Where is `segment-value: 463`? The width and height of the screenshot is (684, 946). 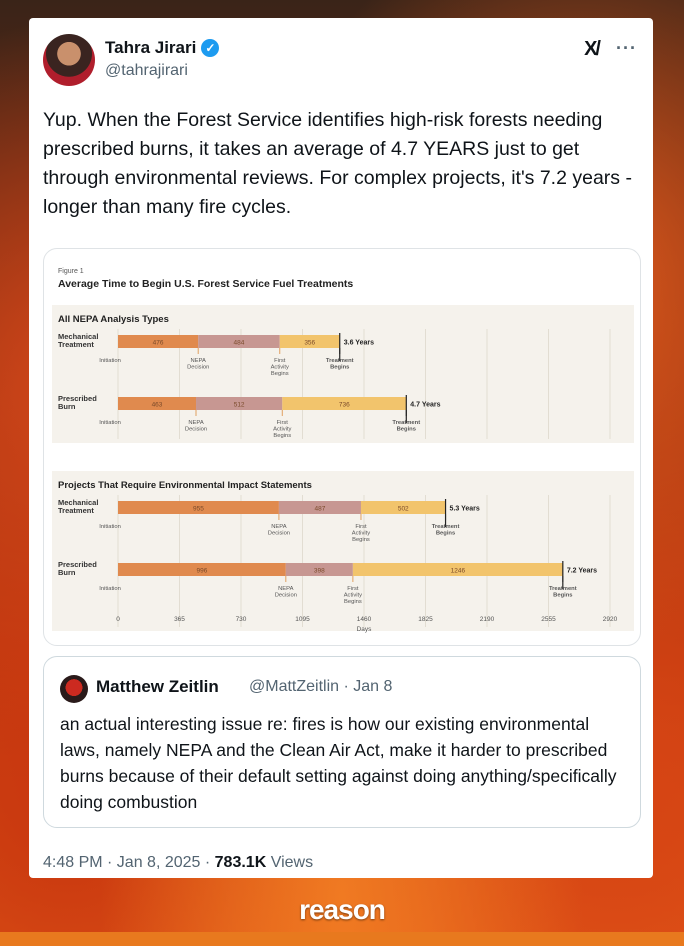 segment-value: 463 is located at coordinates (157, 405).